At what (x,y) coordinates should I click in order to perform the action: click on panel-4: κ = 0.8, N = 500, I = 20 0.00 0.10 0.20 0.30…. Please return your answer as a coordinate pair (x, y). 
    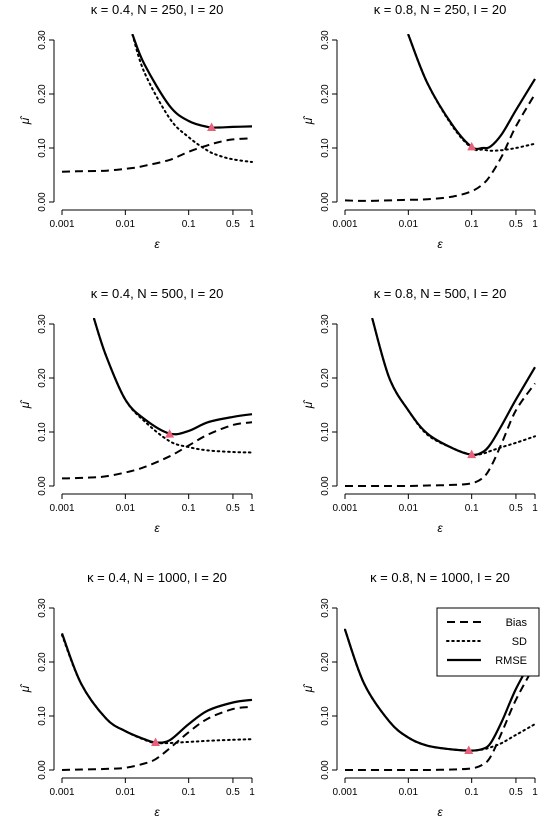
    Looking at the image, I should click on (419, 410).